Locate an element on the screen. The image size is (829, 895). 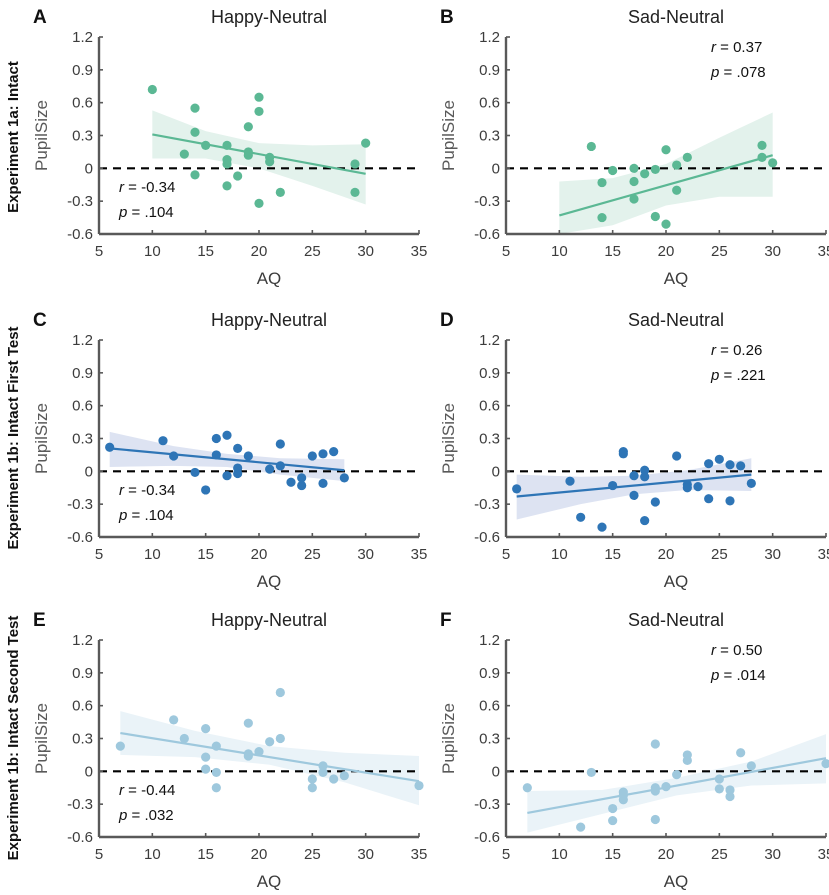
stat-r-value: = 0.37 is located at coordinates (739, 47).